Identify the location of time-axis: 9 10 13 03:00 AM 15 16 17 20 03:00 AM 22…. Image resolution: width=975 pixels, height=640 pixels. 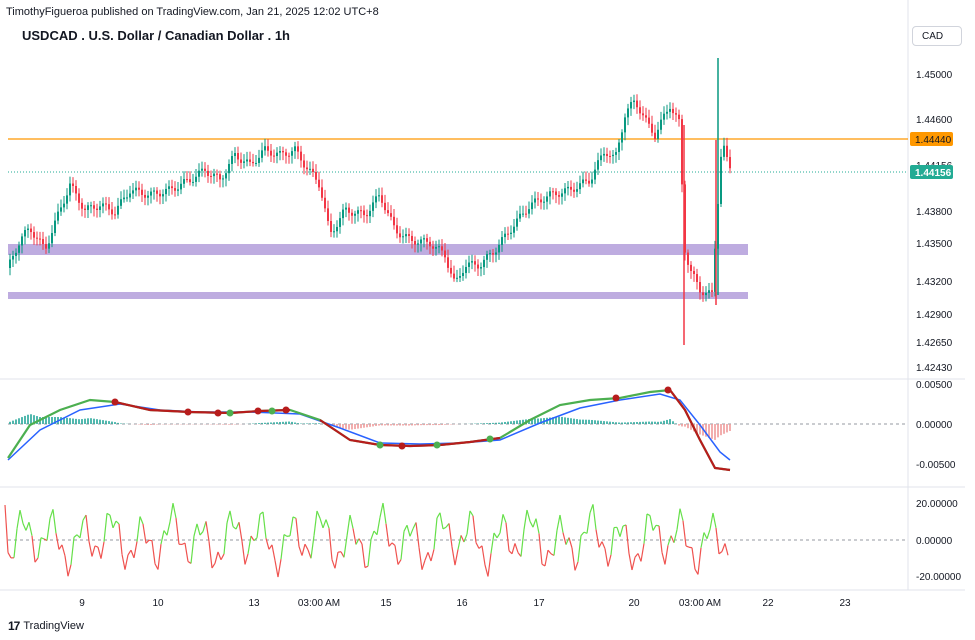
(465, 603).